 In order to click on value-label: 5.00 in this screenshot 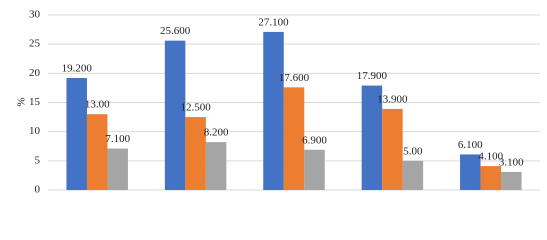, I will do `click(413, 151)`.